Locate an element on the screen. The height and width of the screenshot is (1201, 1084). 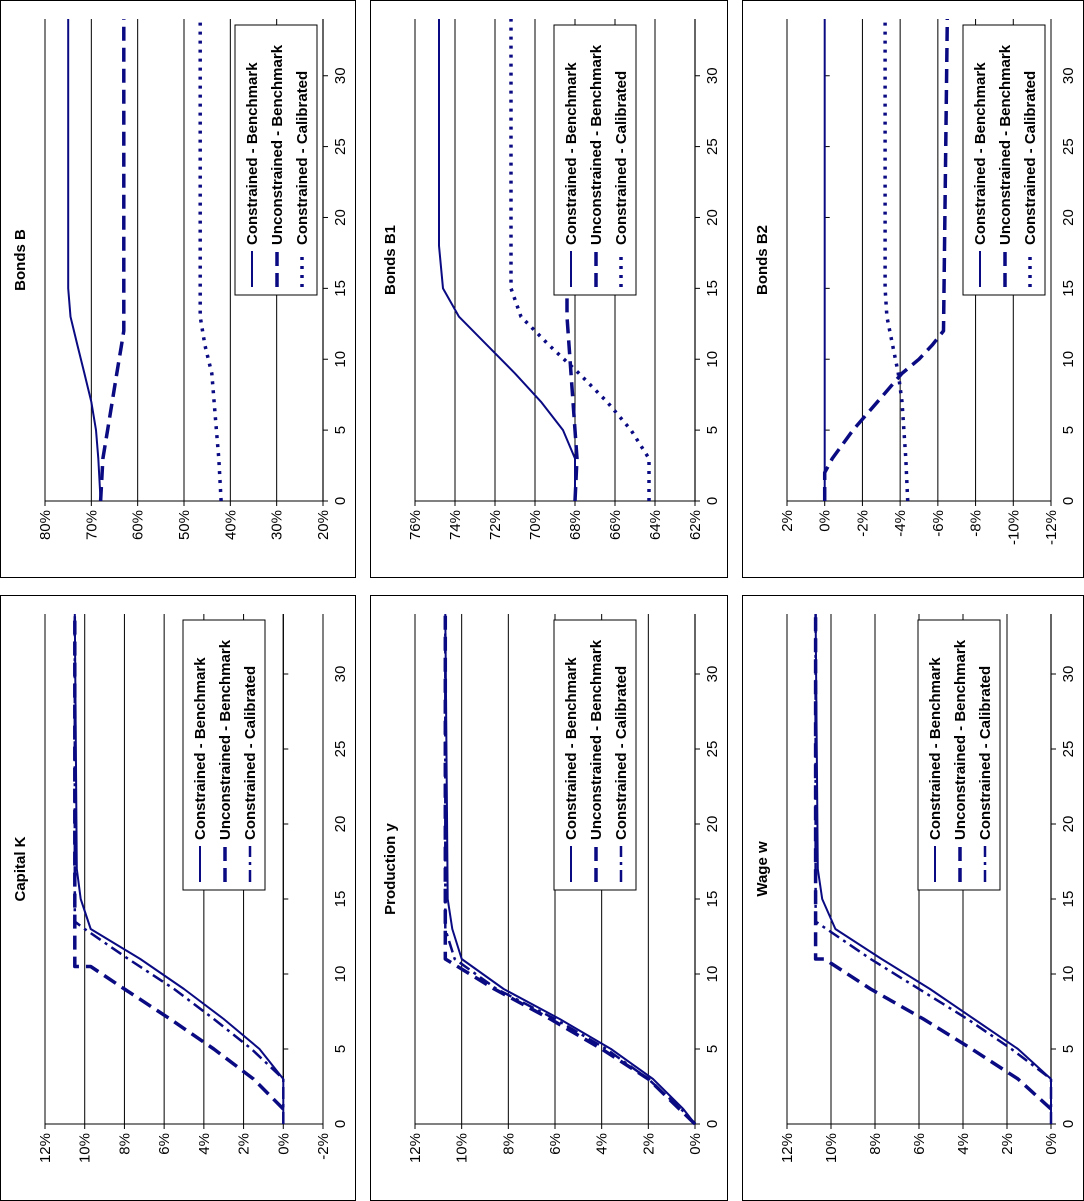
chart-title: Production y is located at coordinates (390, 869).